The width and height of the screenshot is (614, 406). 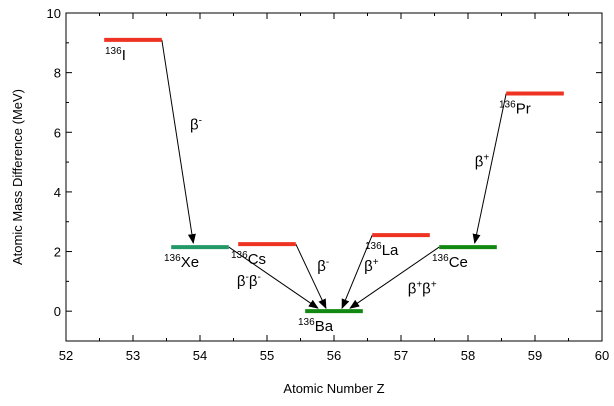 What do you see at coordinates (57, 192) in the screenshot?
I see `y-tick-label: 4` at bounding box center [57, 192].